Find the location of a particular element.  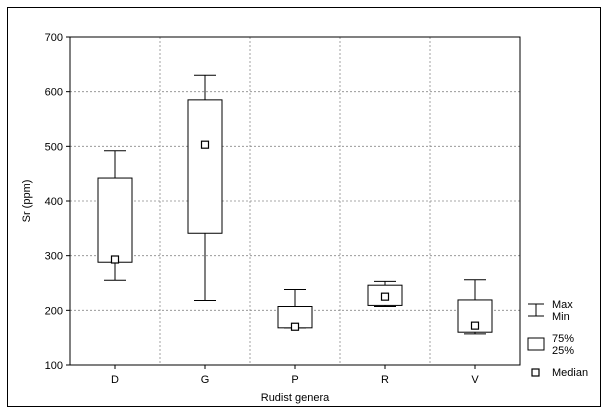

y-tick-label: 700 is located at coordinates (54, 38).